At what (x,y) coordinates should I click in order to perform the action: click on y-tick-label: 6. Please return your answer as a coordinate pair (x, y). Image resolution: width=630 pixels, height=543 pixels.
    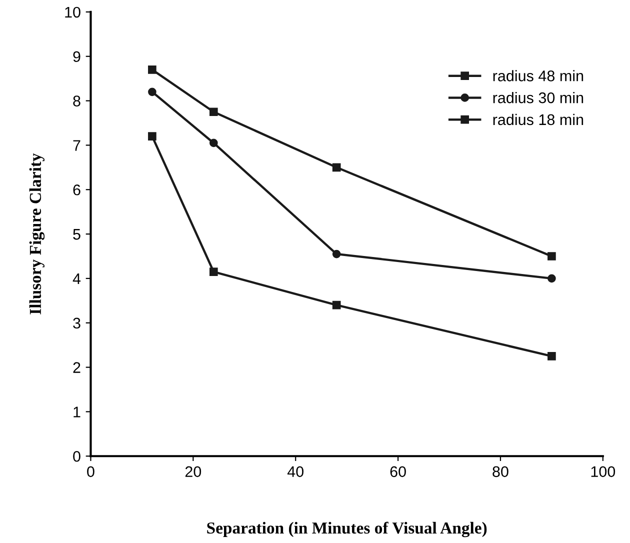
    Looking at the image, I should click on (76, 190).